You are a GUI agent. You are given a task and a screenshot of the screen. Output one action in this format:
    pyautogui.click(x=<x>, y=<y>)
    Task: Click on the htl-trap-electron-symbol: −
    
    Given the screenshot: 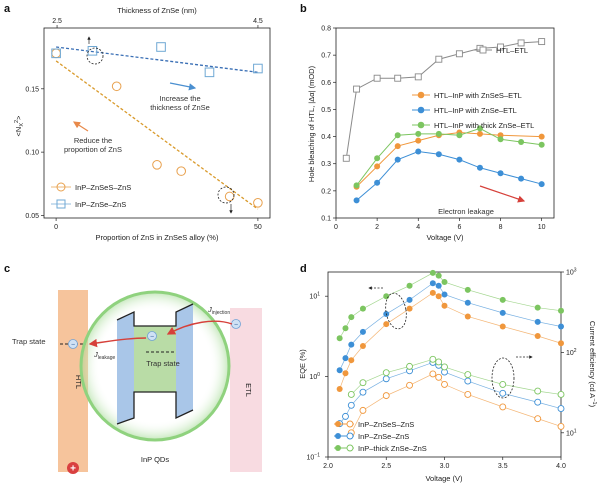 What is the action you would take?
    pyautogui.click(x=73, y=345)
    